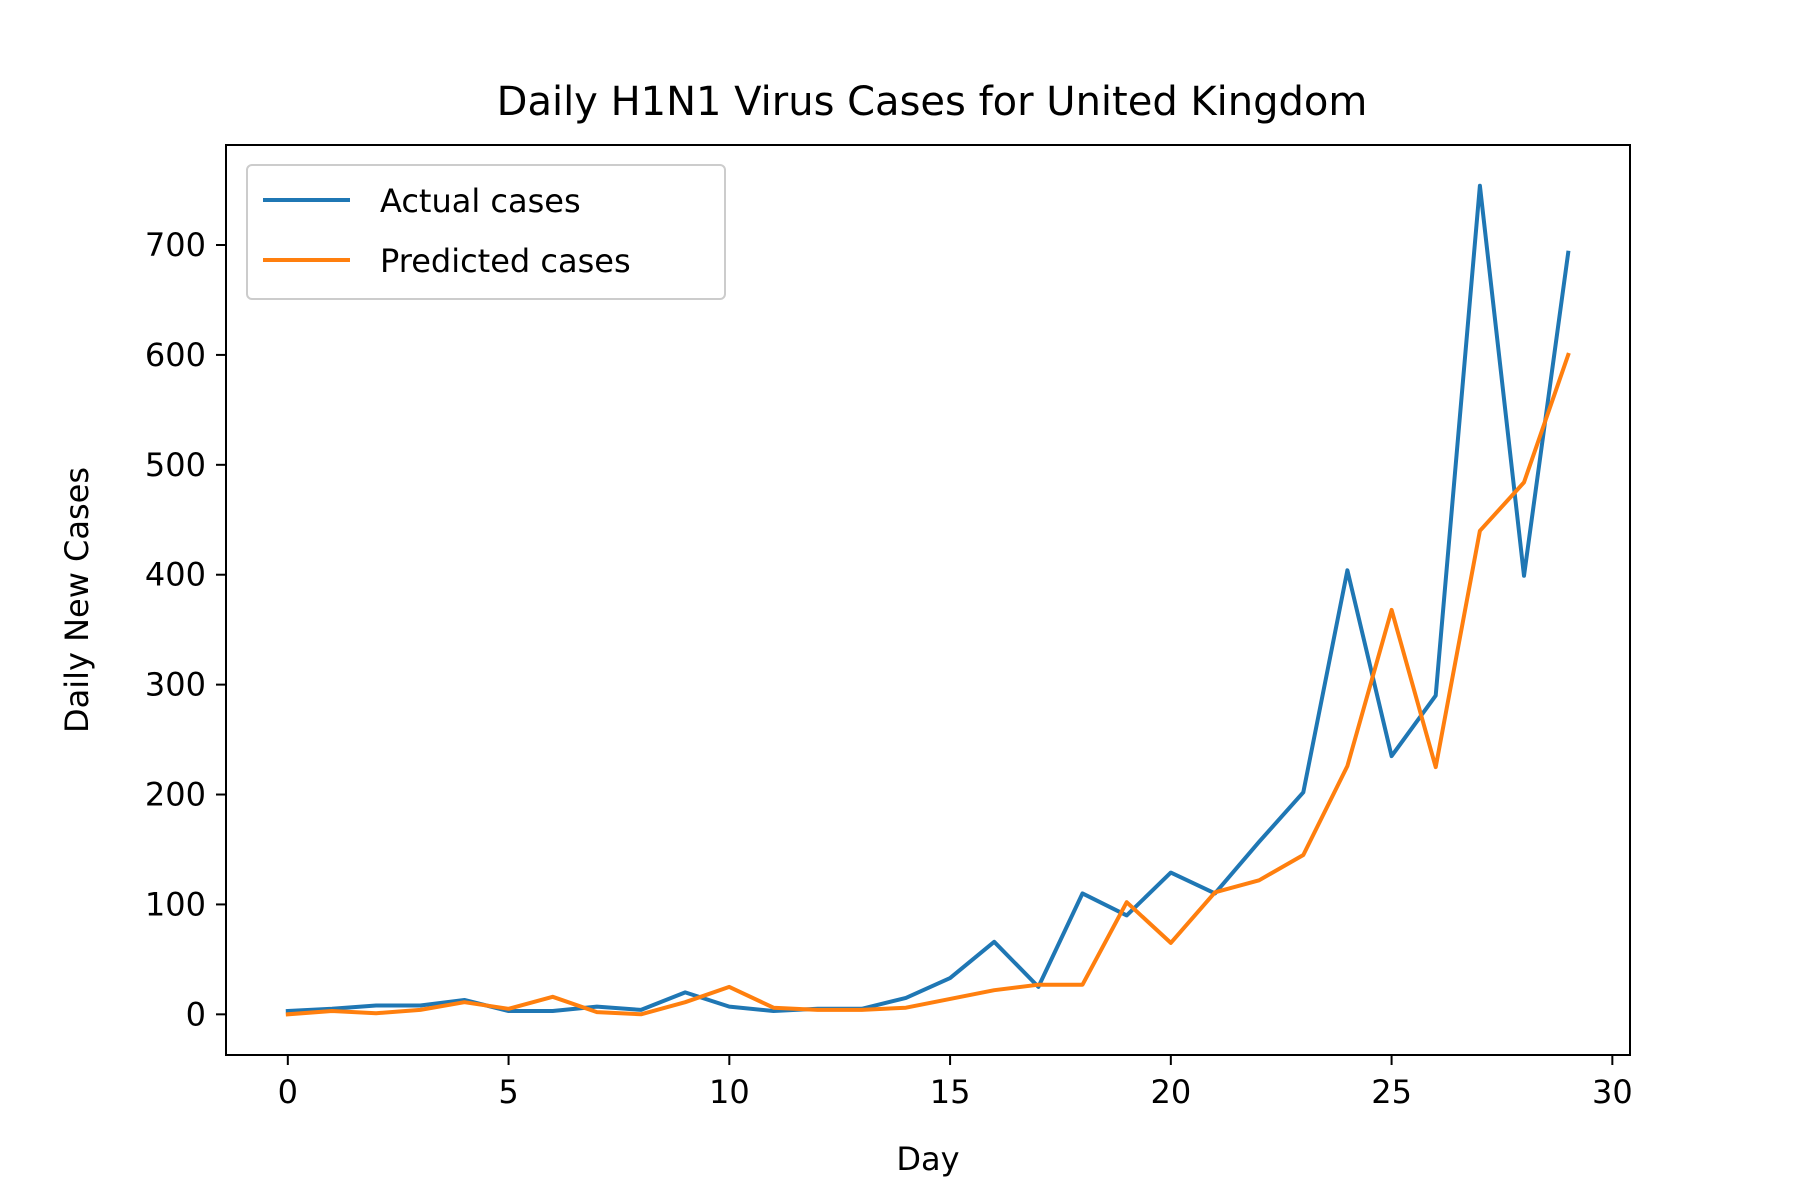  Describe the element at coordinates (185, 629) in the screenshot. I see `y-axis: 0 100 200 300 400 500 600 700` at that location.